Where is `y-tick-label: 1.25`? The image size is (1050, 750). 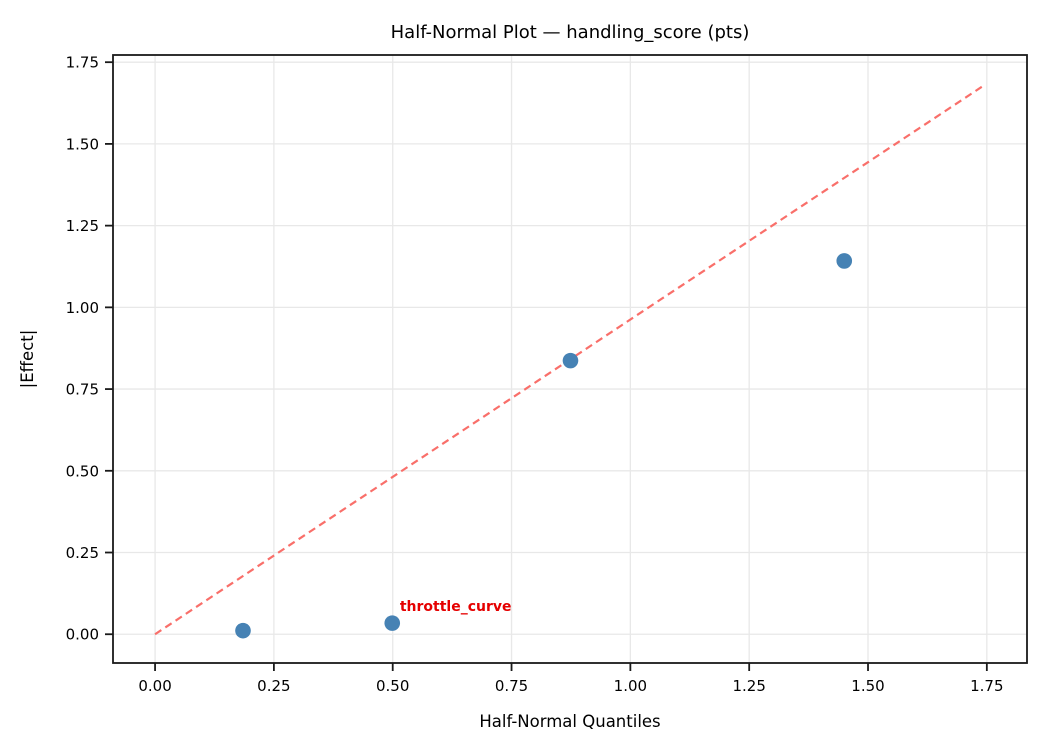
y-tick-label: 1.25 is located at coordinates (82, 226).